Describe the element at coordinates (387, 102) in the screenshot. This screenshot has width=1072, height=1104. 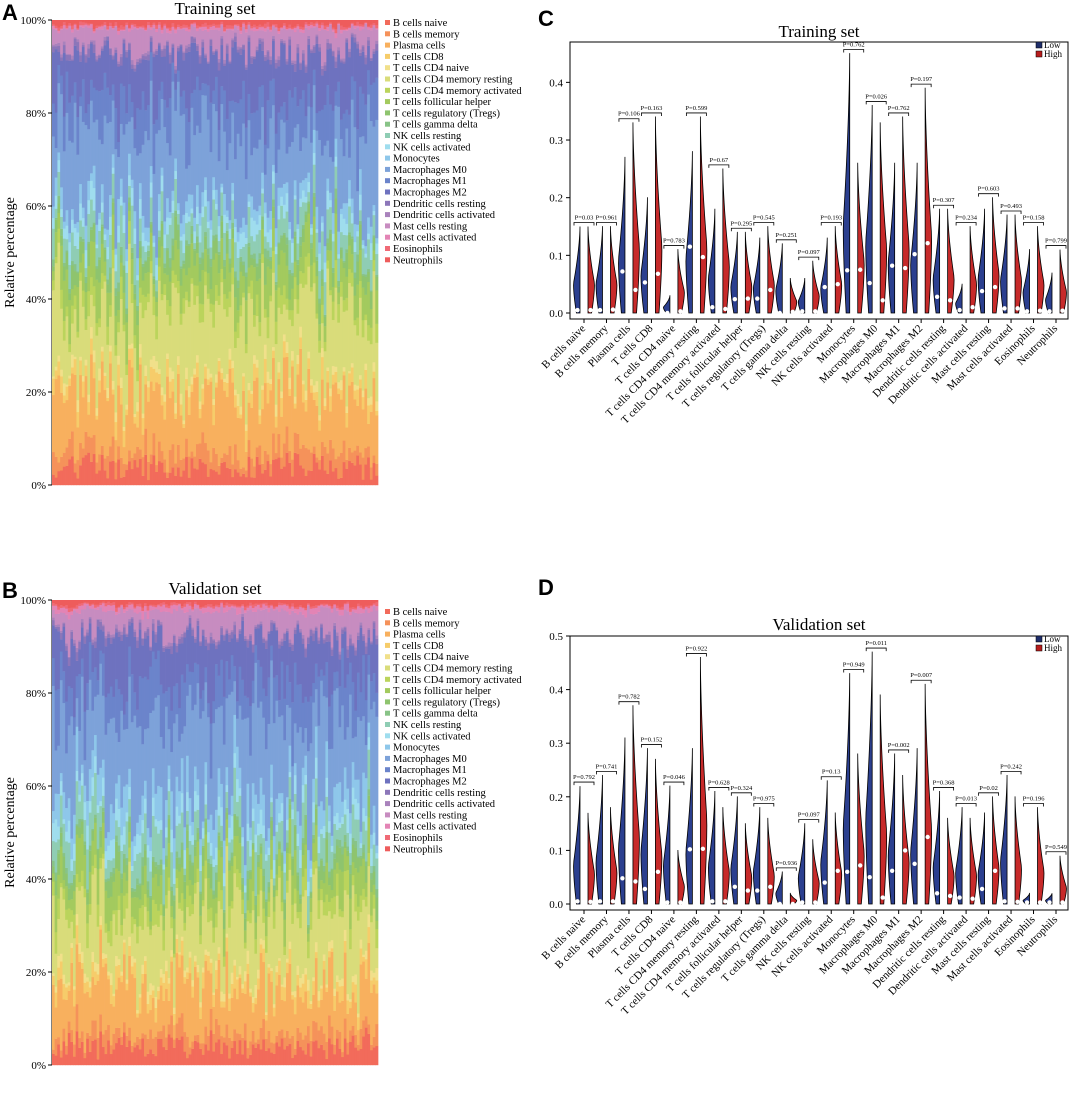
I see `legend-swatch` at that location.